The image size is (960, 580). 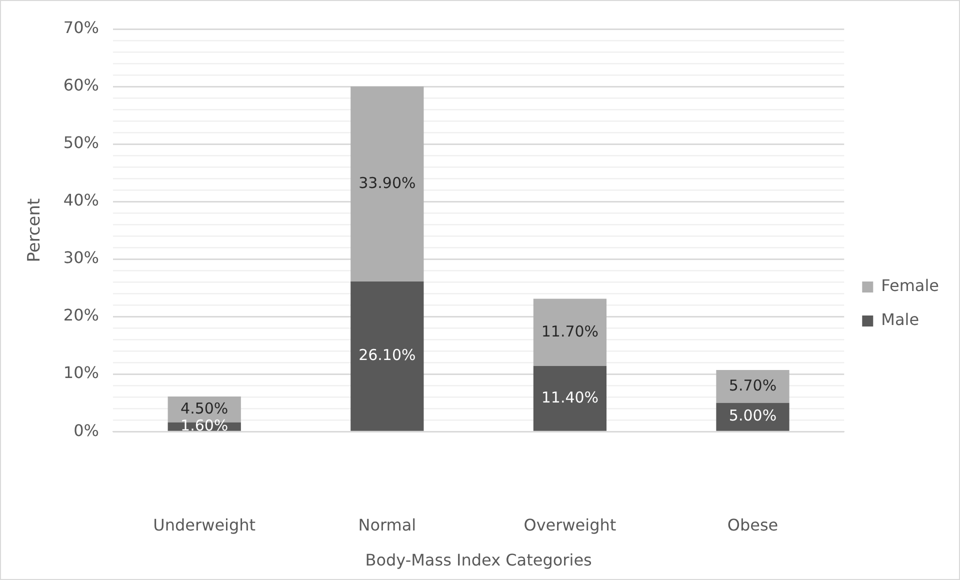 What do you see at coordinates (81, 85) in the screenshot?
I see `y-tick-label: 60%` at bounding box center [81, 85].